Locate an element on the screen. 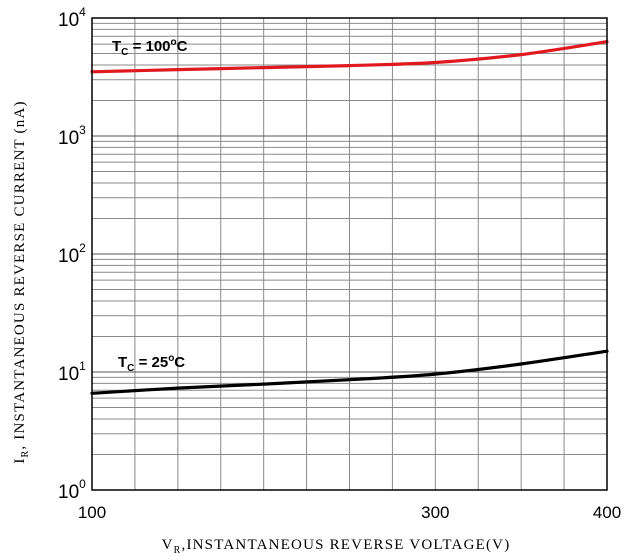 The image size is (635, 557). y-tick-label: 10⁴ is located at coordinates (72, 18).